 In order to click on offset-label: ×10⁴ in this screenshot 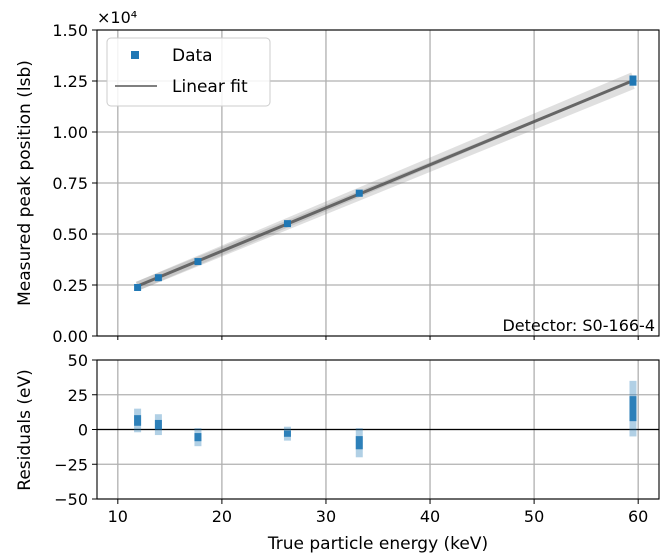, I will do `click(117, 17)`.